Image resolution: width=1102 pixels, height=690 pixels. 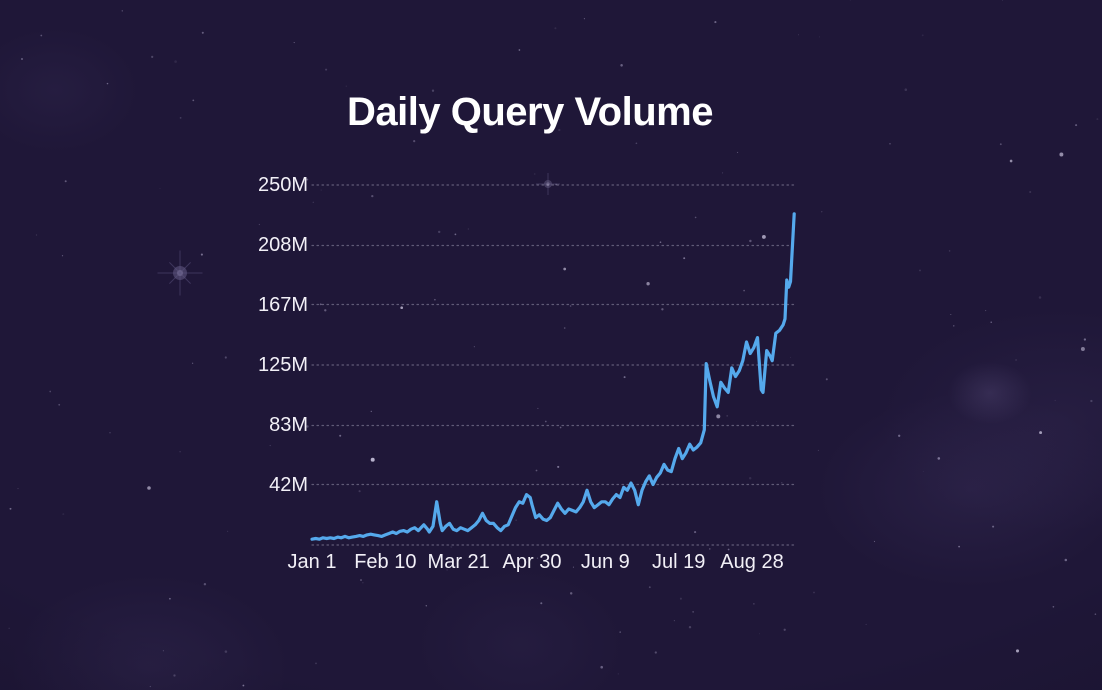 I want to click on x-axis-tick-label: Feb 10, so click(x=385, y=562).